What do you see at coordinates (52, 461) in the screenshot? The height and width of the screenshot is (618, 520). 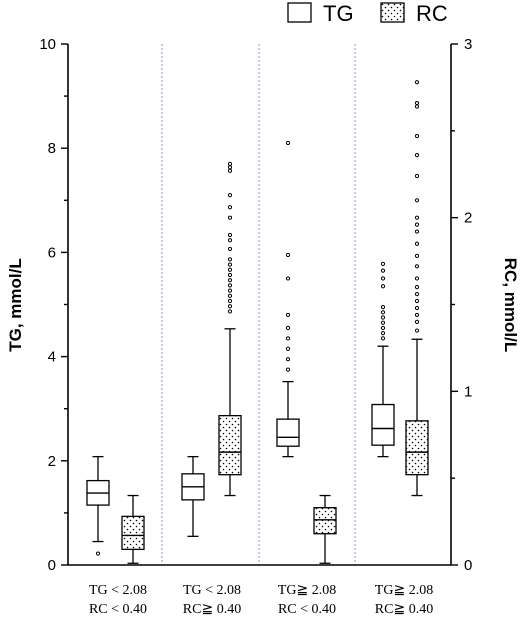 I see `y-left-tick-label: 2` at bounding box center [52, 461].